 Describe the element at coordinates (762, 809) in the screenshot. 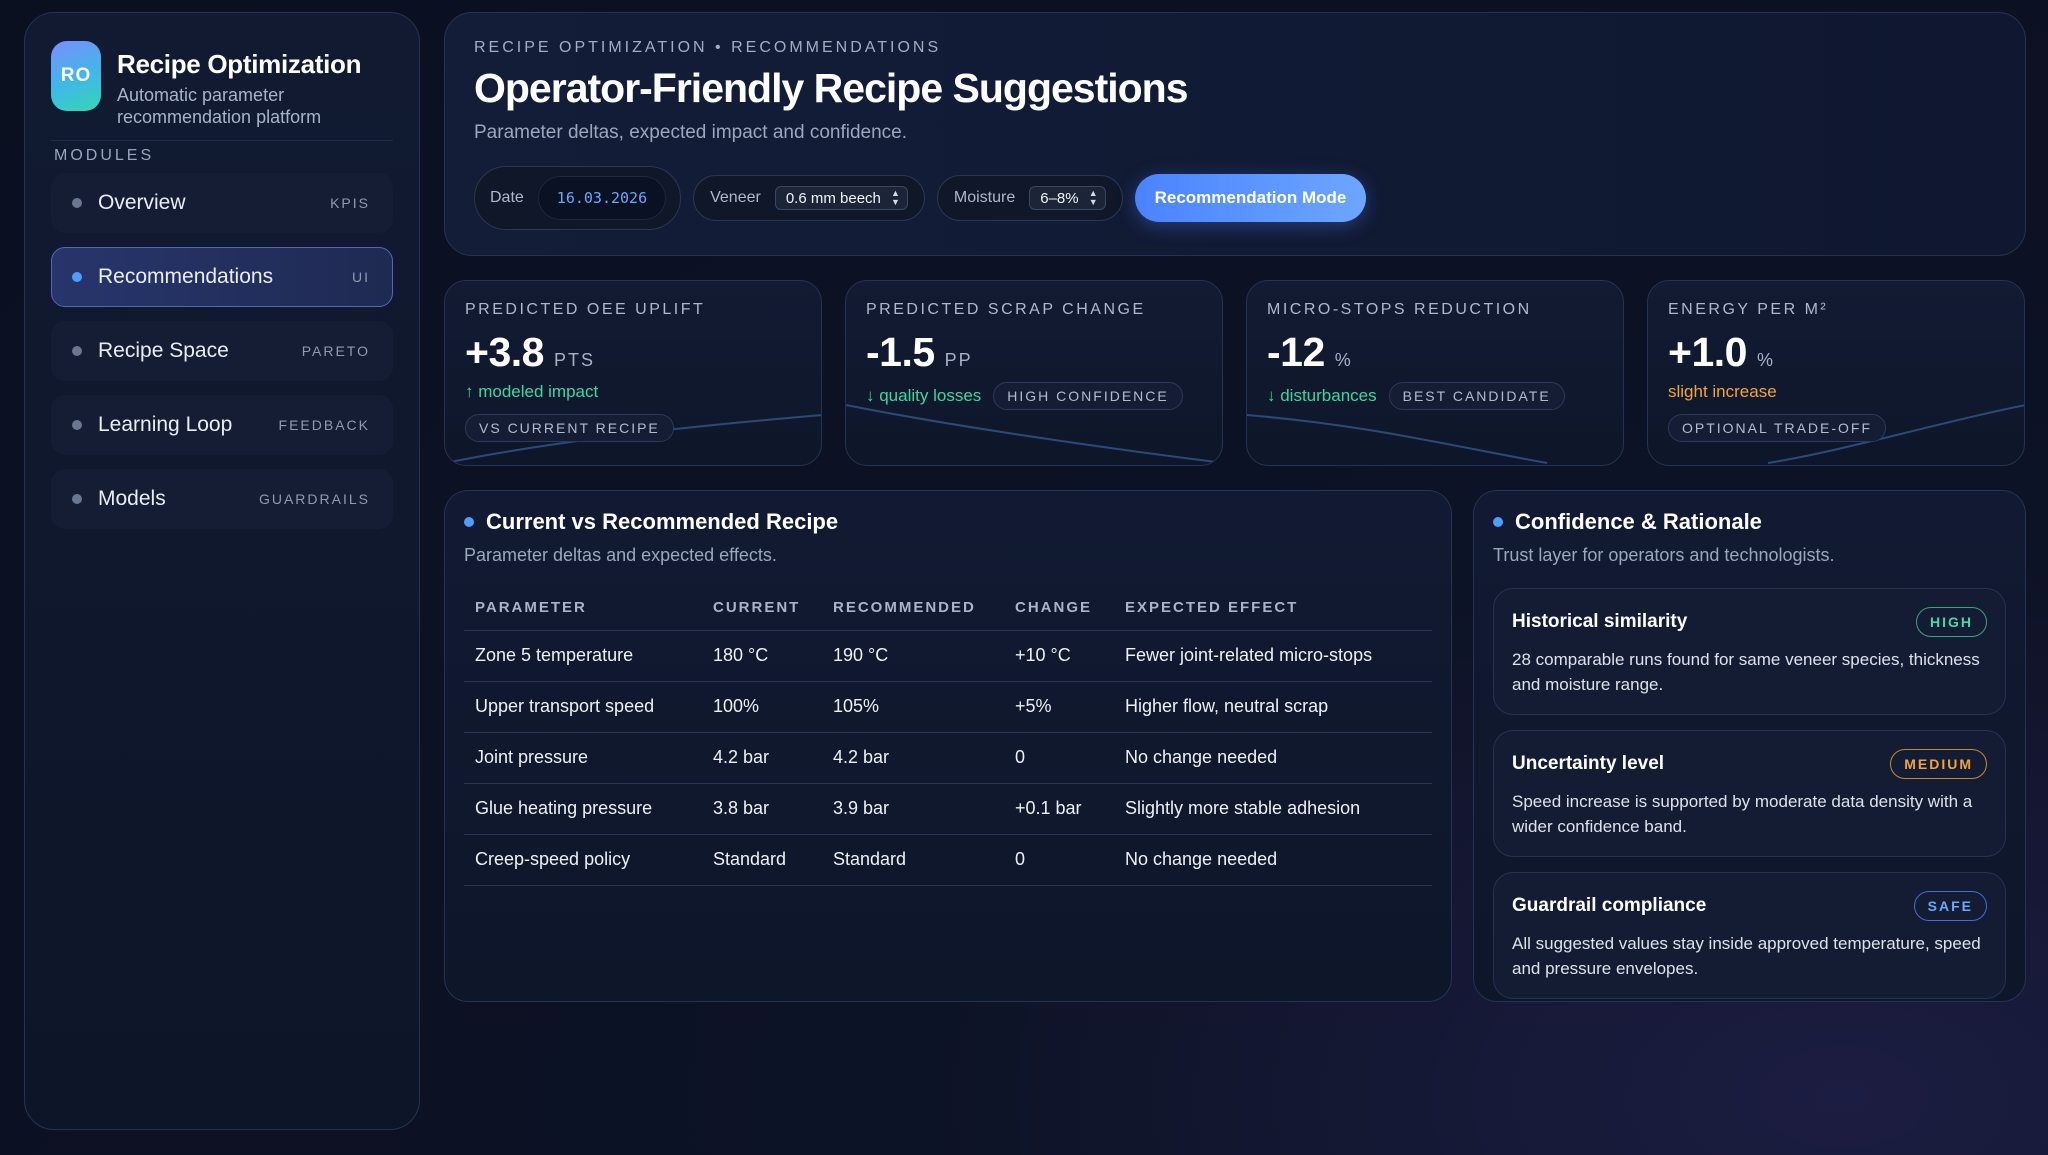

I see `table-cell: 3.8 bar` at that location.